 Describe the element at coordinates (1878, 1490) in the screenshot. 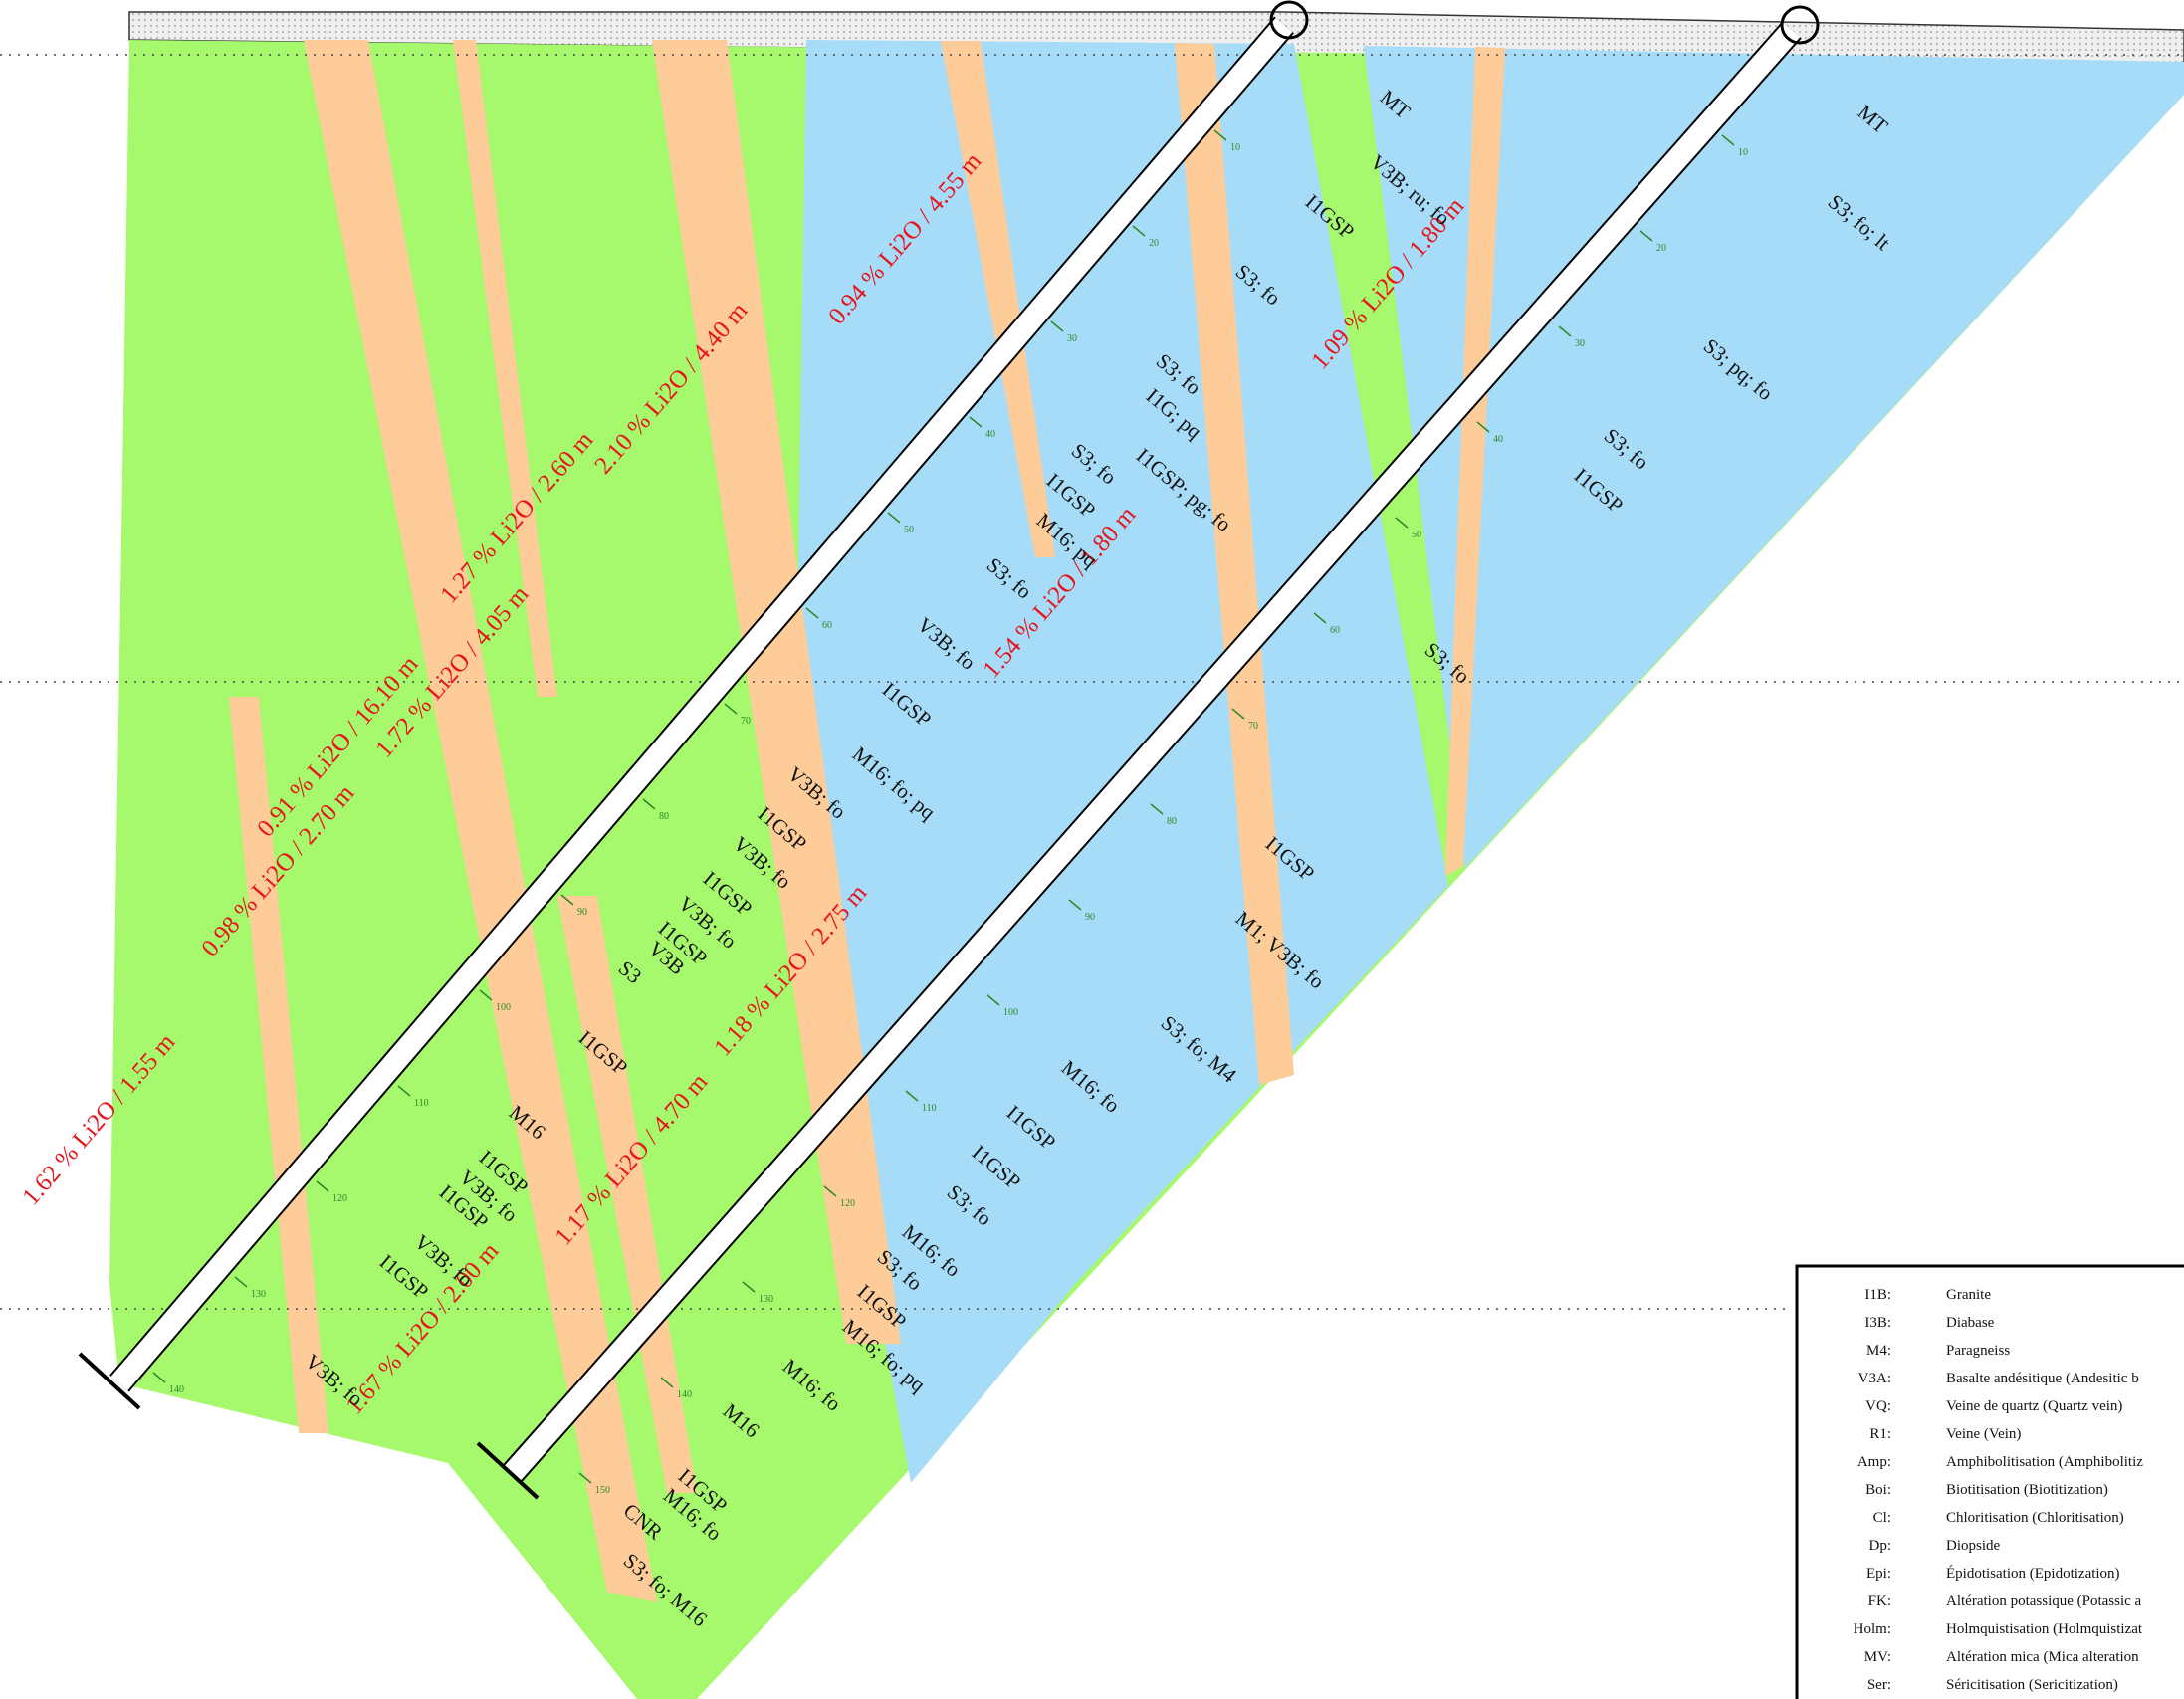

I see `legend-code: Boi:` at that location.